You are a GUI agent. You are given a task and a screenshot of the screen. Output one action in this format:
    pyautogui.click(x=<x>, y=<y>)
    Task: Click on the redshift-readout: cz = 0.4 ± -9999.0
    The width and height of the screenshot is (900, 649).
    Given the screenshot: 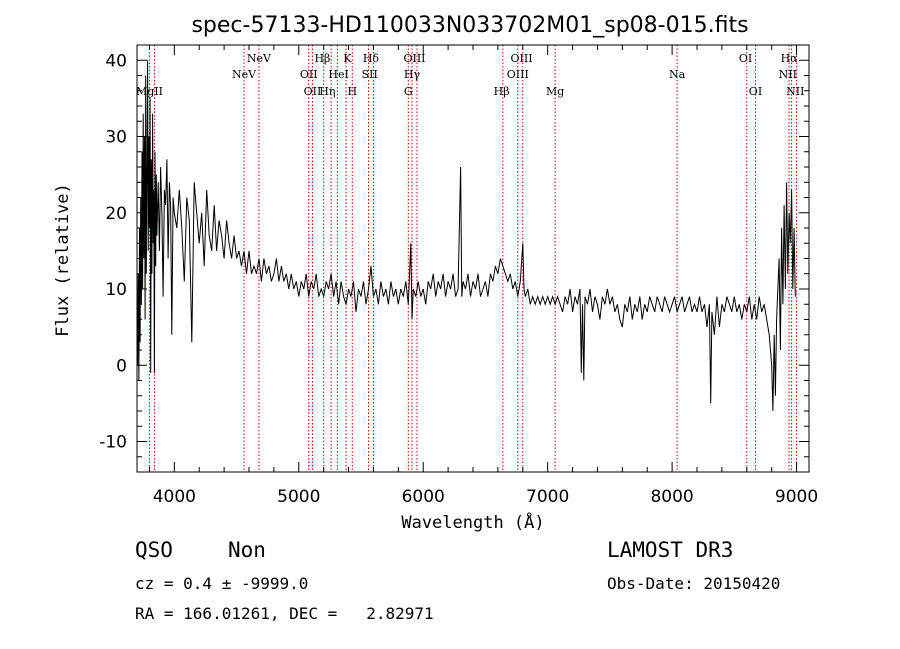 What is the action you would take?
    pyautogui.click(x=222, y=583)
    